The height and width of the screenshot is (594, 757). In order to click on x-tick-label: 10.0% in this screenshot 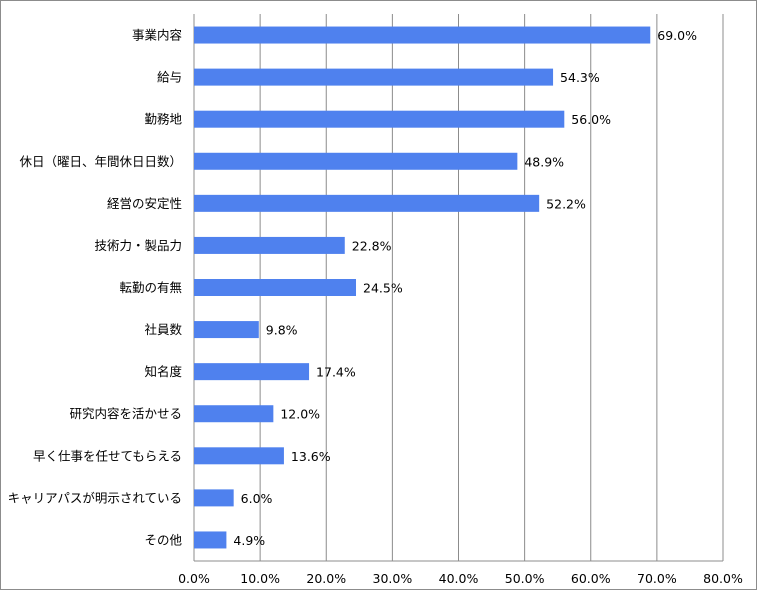, I will do `click(260, 578)`.